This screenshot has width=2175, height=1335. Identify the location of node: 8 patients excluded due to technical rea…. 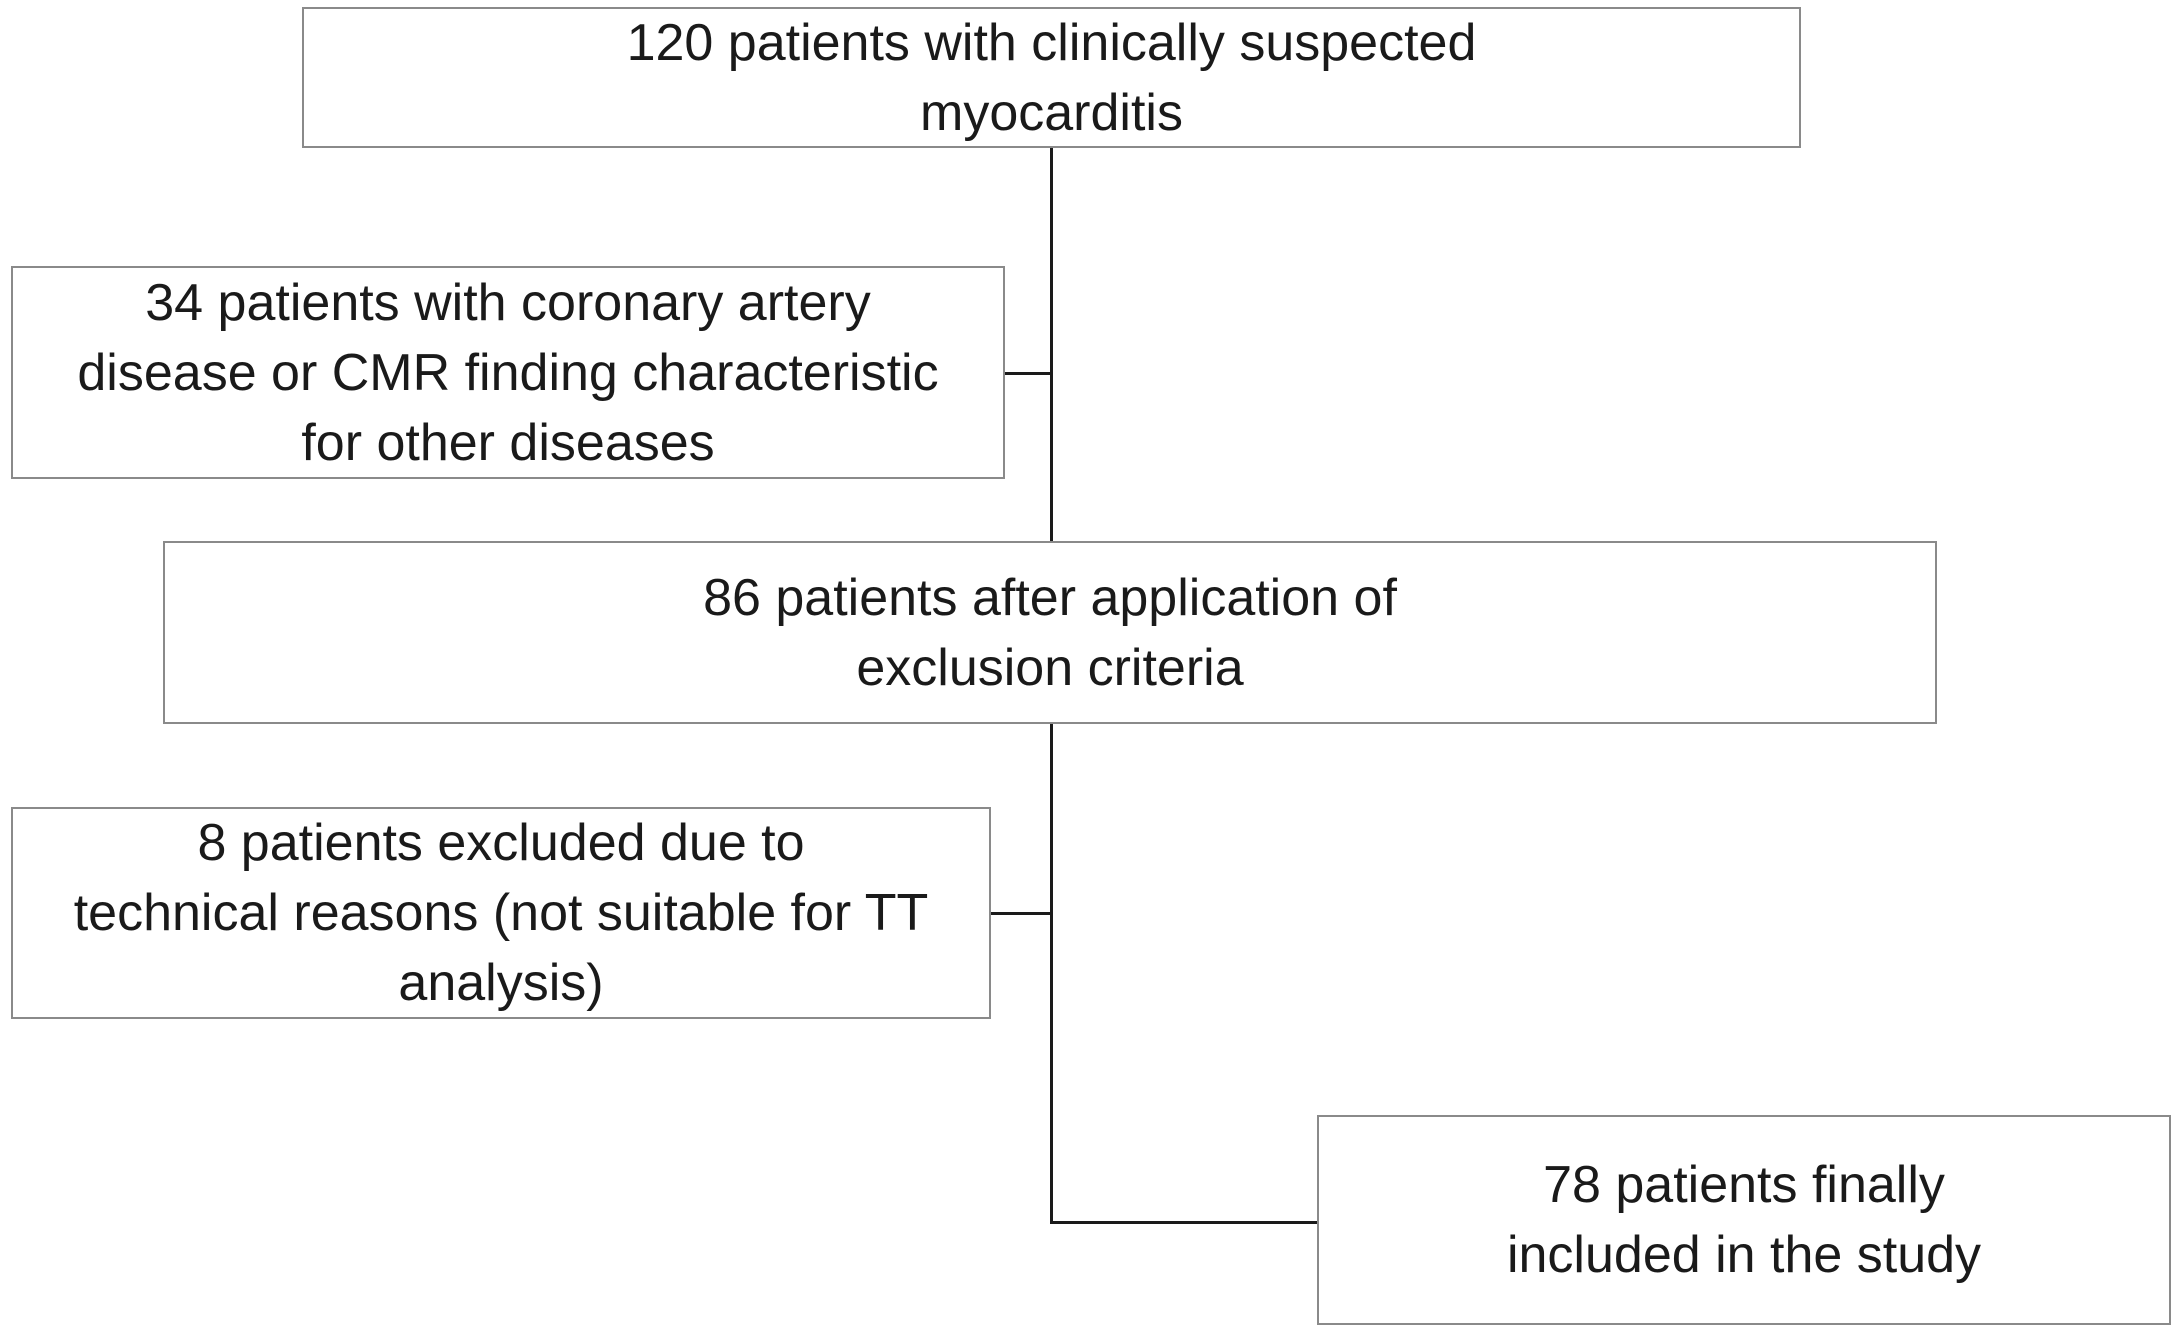
(501, 913).